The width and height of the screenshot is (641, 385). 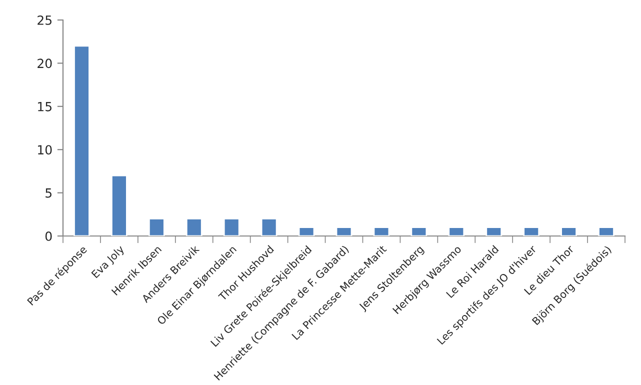 I want to click on y-tick-label: 10, so click(x=45, y=150).